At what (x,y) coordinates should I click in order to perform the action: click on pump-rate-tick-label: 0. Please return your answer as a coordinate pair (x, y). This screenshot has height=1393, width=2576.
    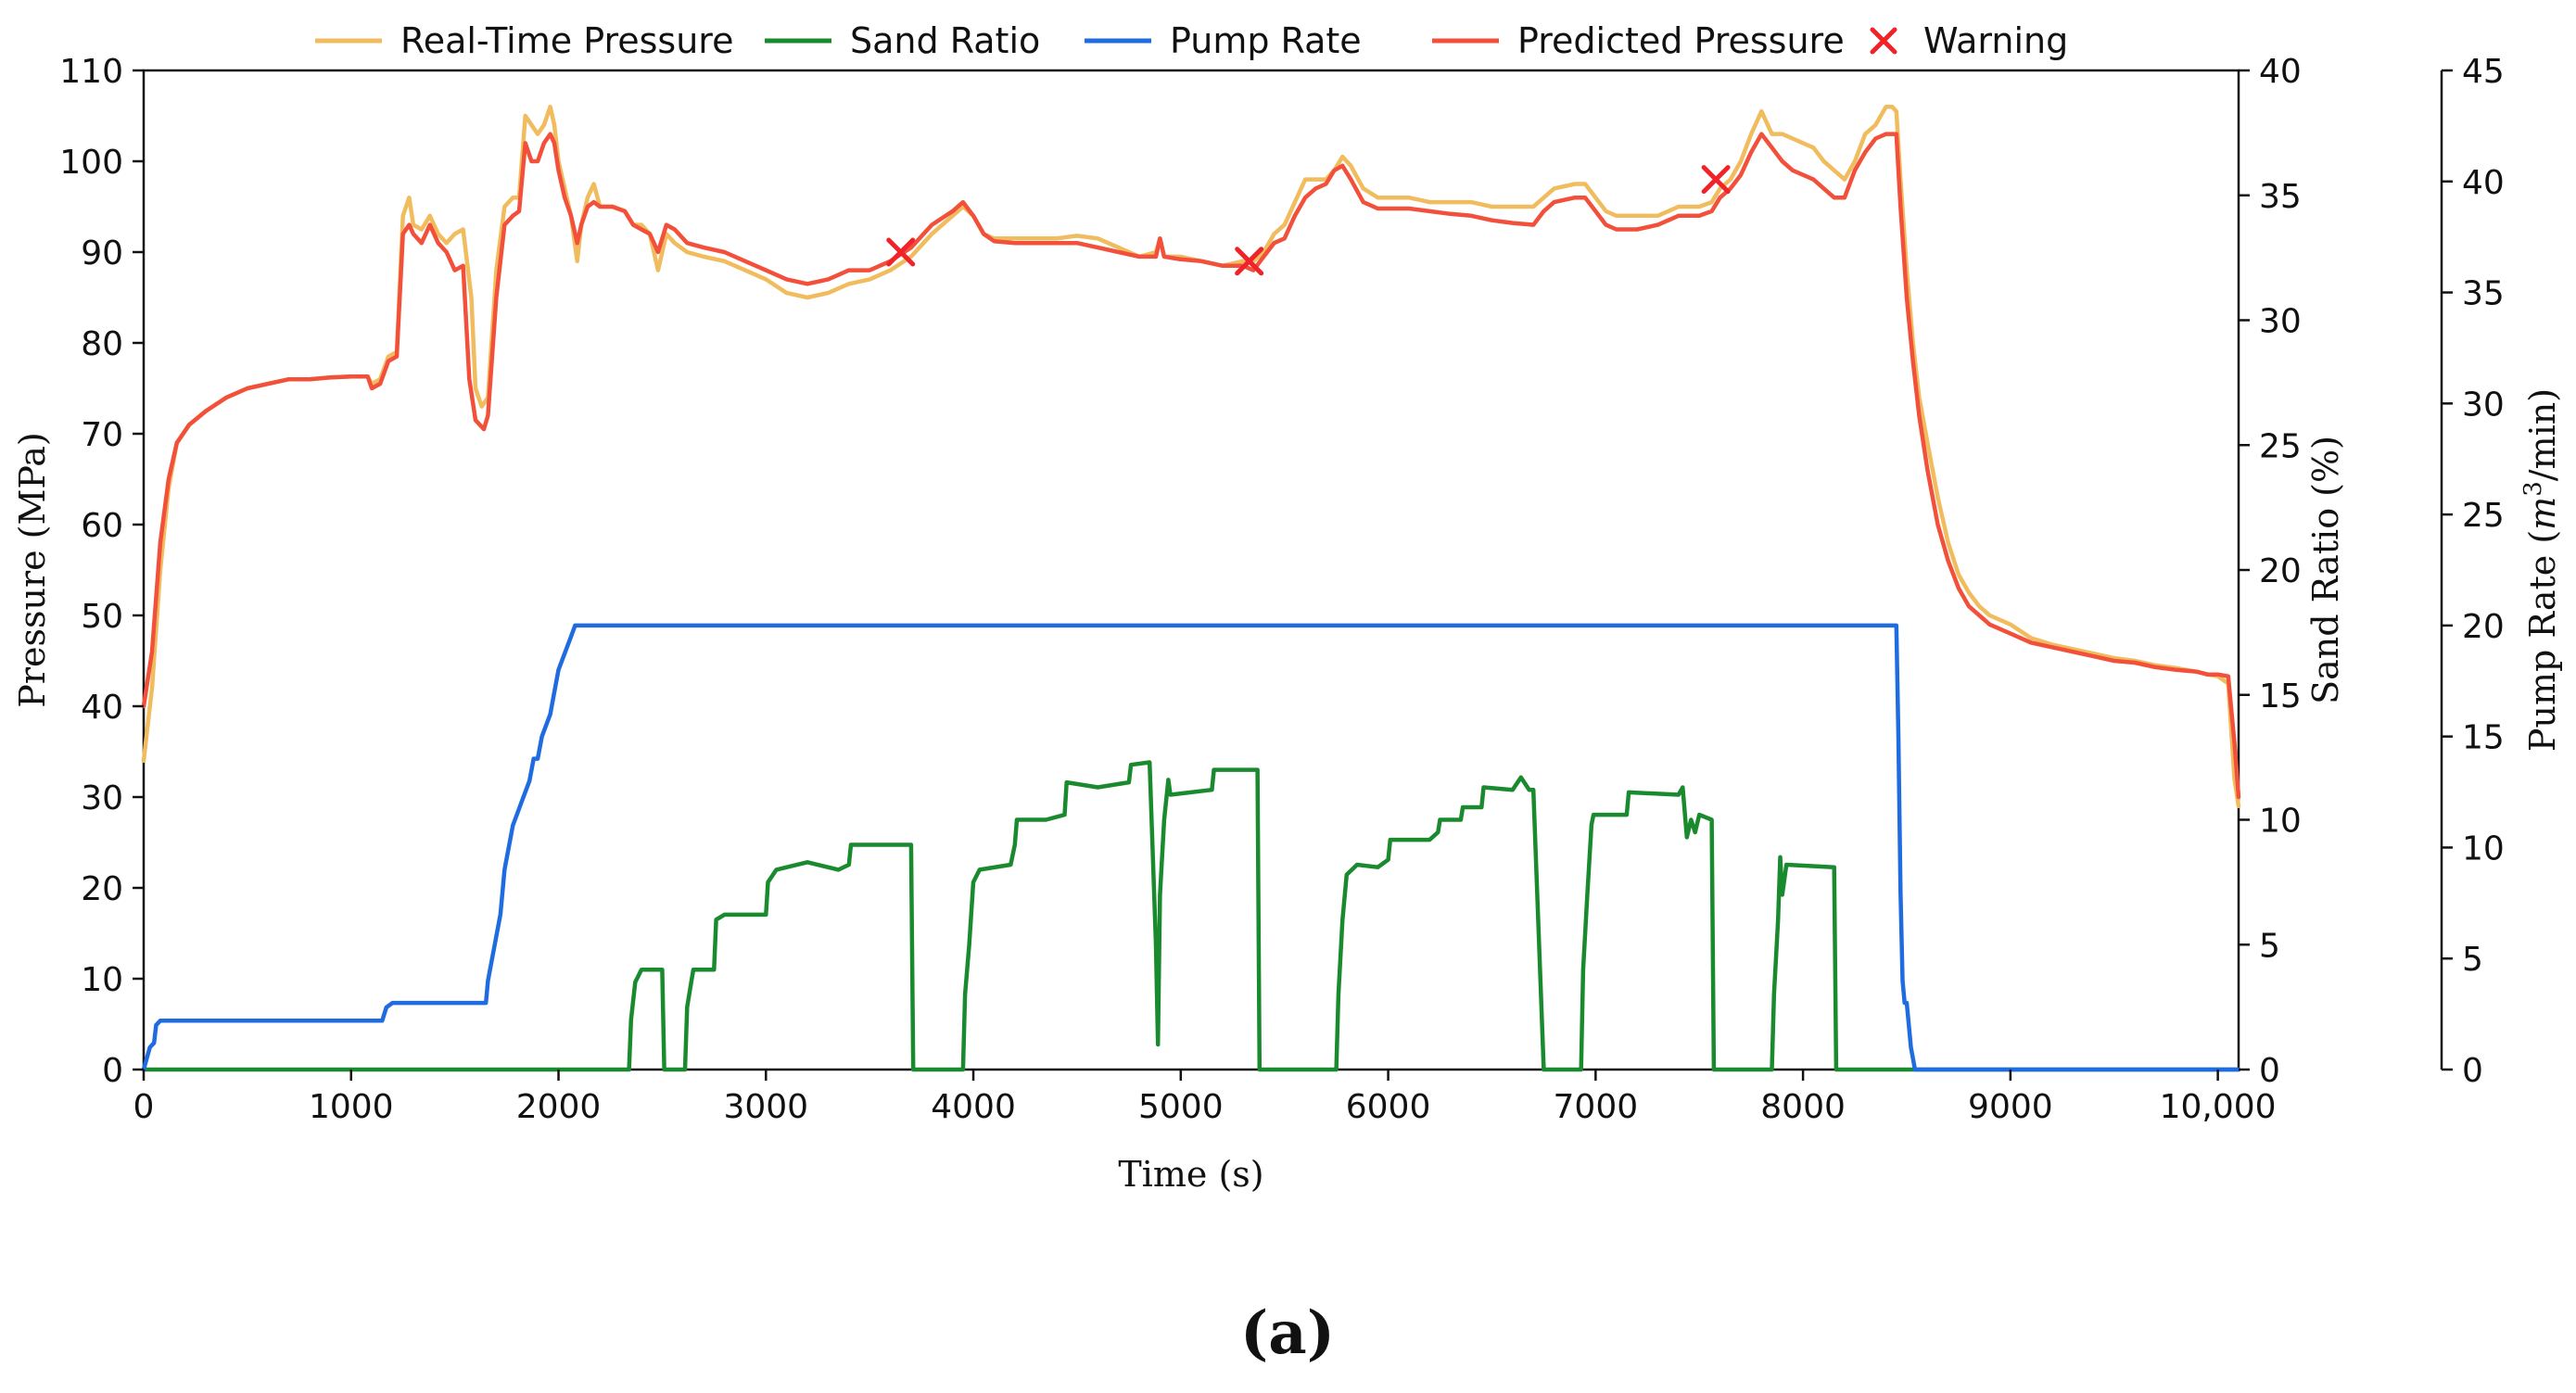
    Looking at the image, I should click on (2472, 1071).